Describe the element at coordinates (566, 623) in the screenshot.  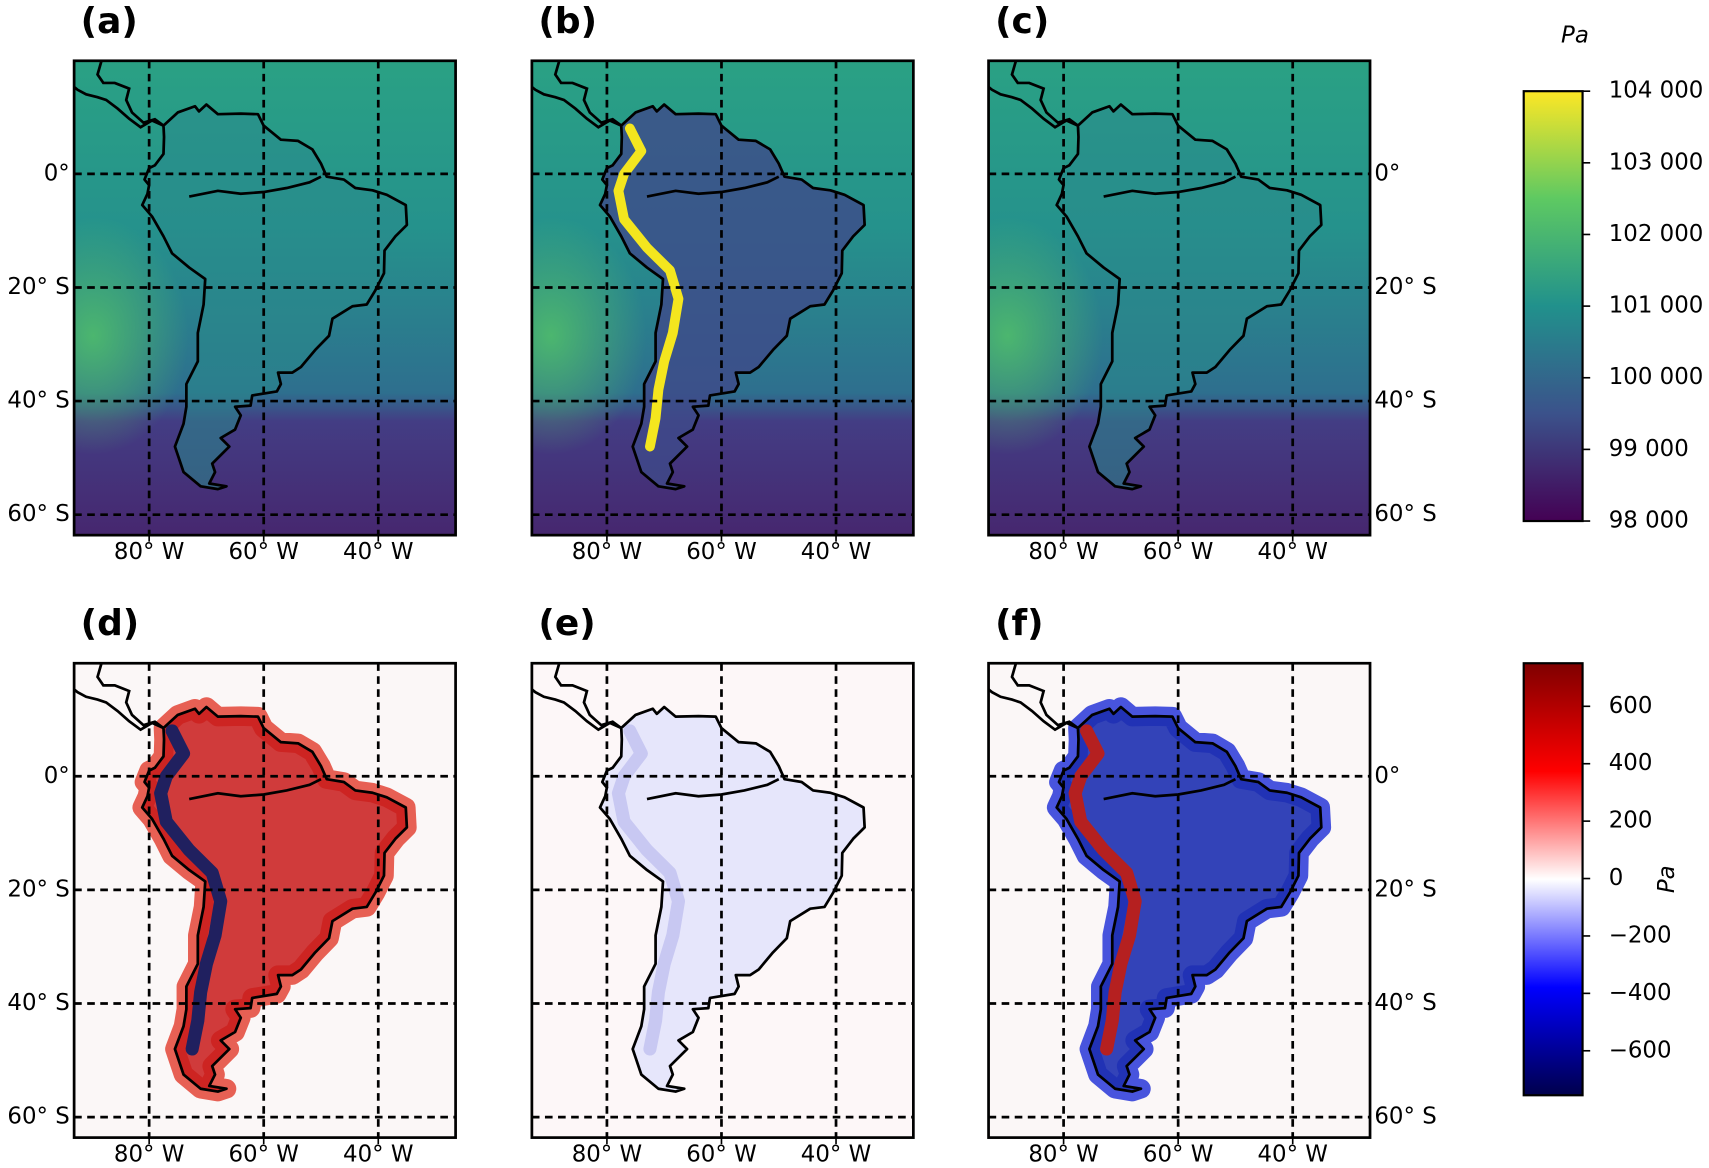
I see `panel-label: (e)` at that location.